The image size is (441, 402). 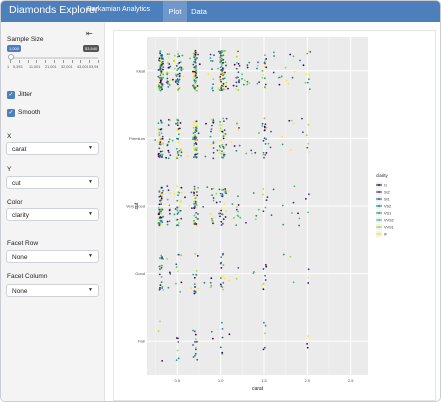 I want to click on y-select: cut ▼, so click(x=52, y=182).